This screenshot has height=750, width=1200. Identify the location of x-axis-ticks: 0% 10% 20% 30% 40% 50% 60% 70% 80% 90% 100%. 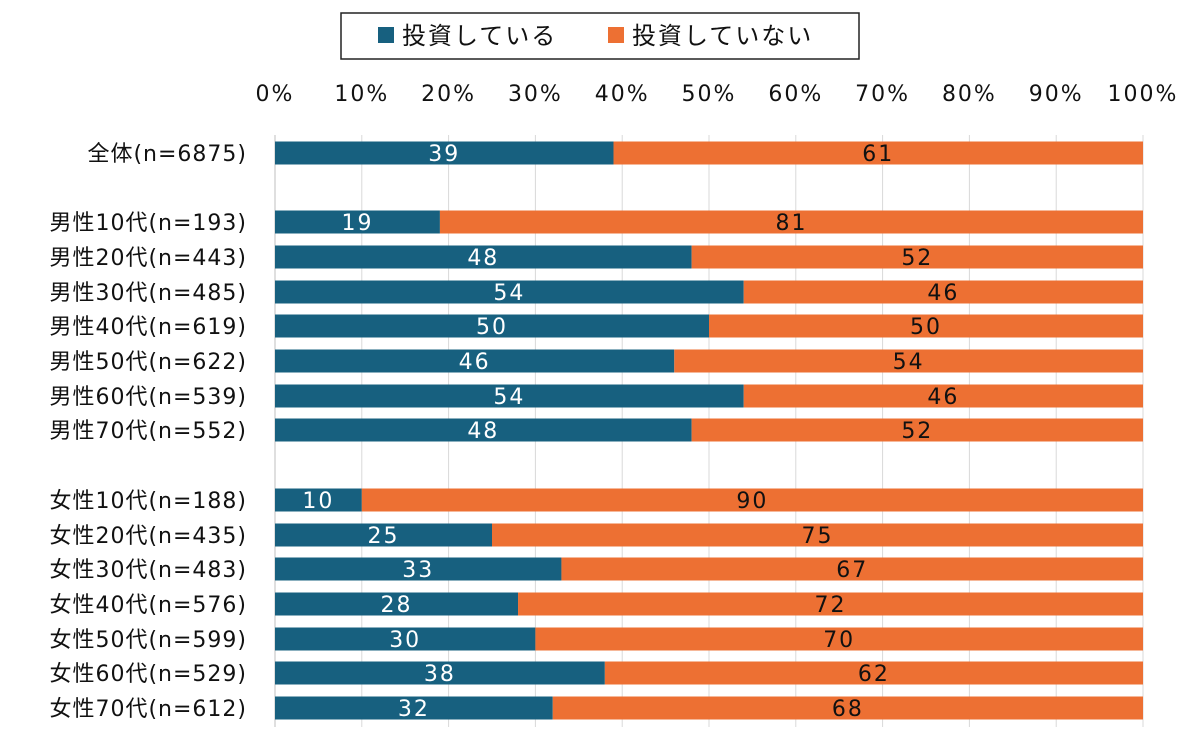
(717, 94).